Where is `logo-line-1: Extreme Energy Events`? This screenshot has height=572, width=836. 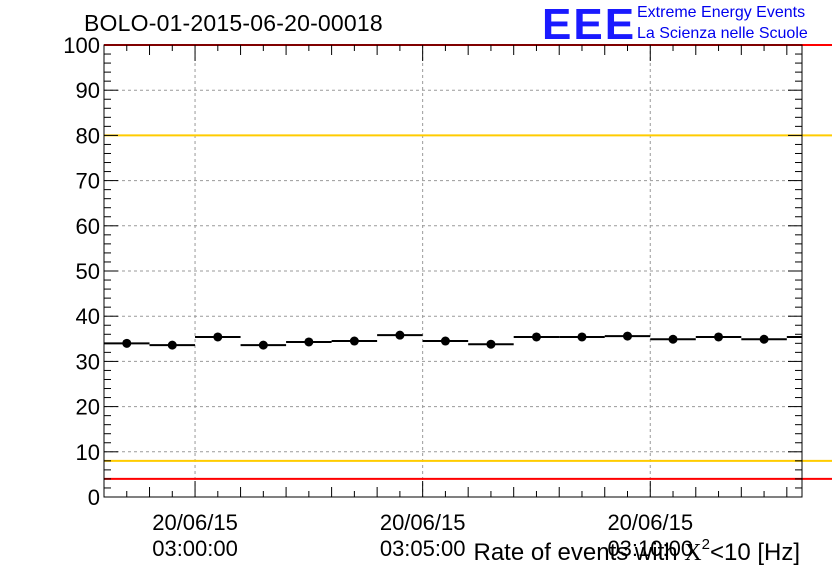
logo-line-1: Extreme Energy Events is located at coordinates (721, 12).